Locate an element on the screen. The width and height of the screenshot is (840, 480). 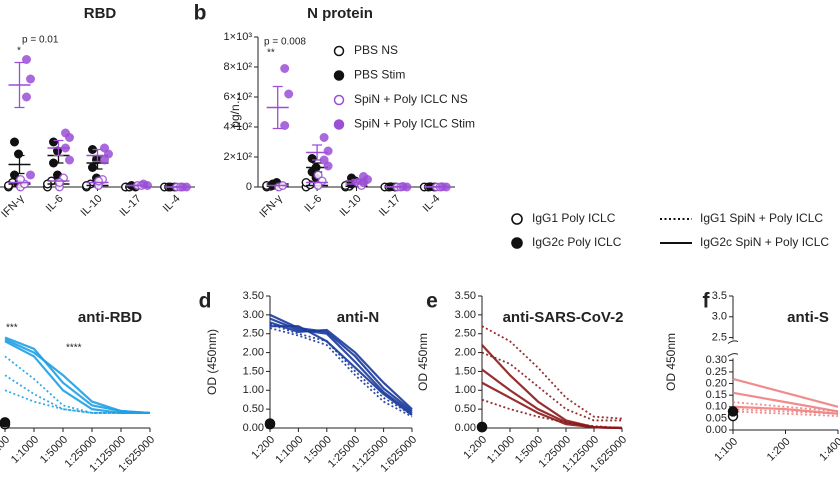
y-tick-label: 3.50 is located at coordinates (253, 296).